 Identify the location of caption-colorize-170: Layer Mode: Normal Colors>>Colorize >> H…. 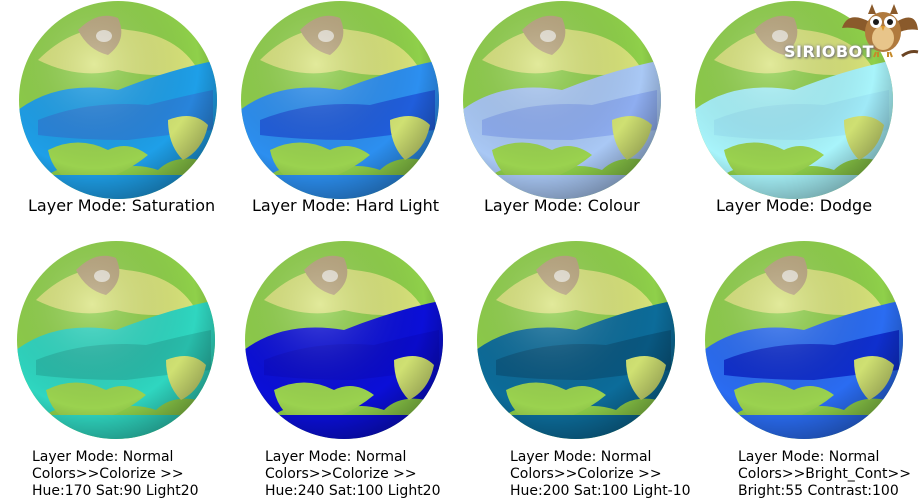
(115, 474).